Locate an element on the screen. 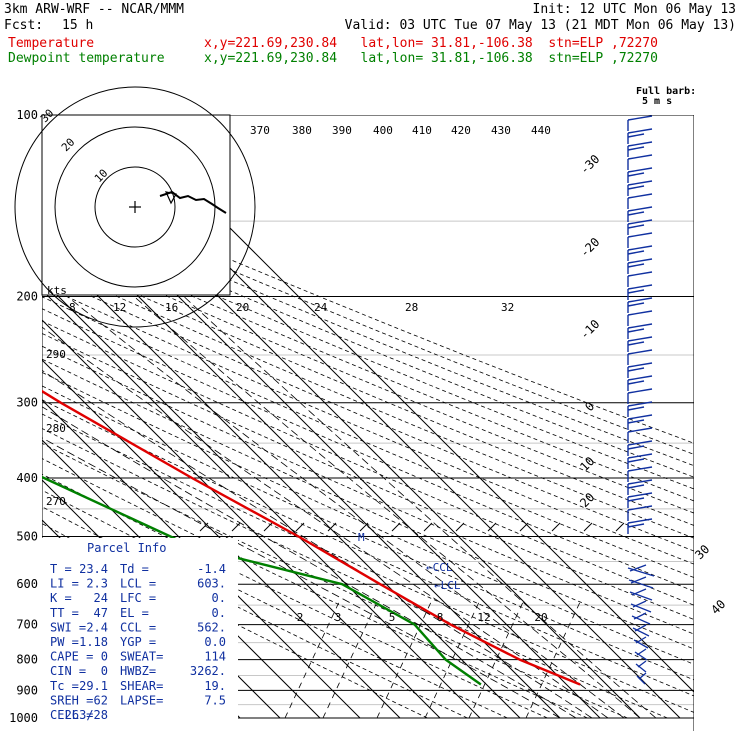 Image resolution: width=740 pixels, height=740 pixels. parcel-key: T = is located at coordinates (61, 569).